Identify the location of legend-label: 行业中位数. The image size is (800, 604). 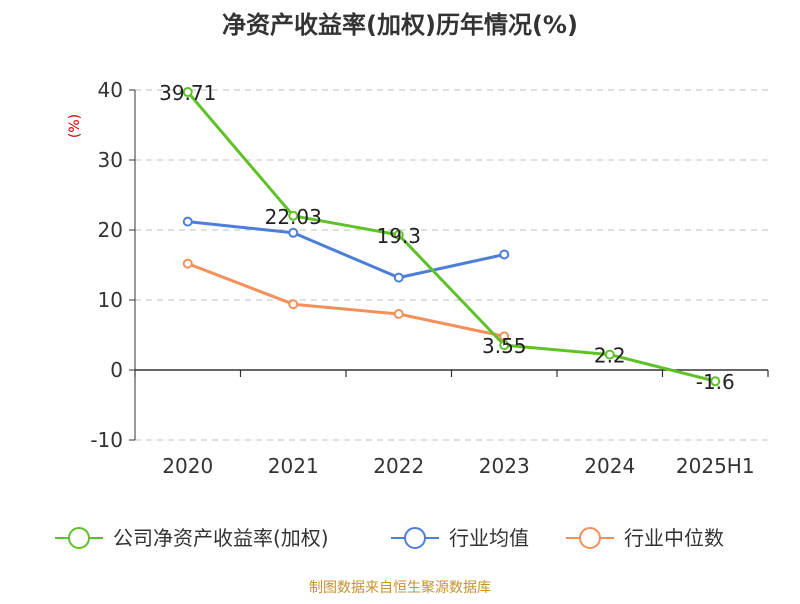
(674, 538).